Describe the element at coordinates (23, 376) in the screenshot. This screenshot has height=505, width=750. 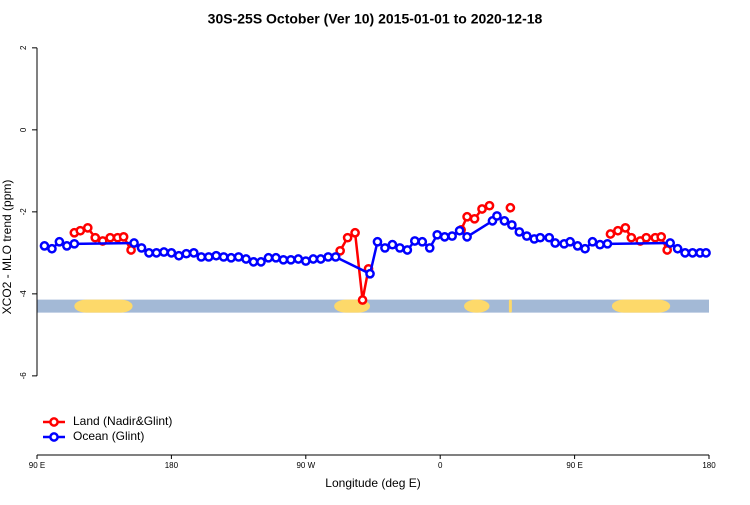
I see `y-tick-label: -6` at that location.